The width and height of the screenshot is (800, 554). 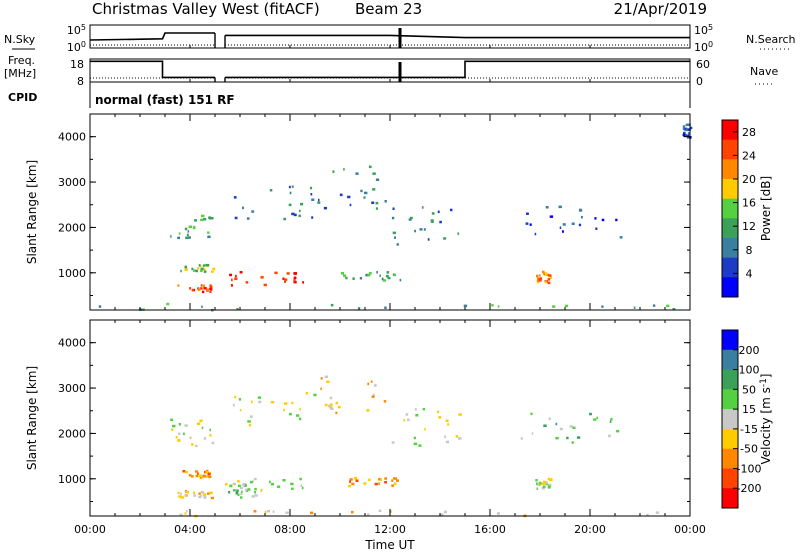 What do you see at coordinates (490, 529) in the screenshot?
I see `time-tick-label: 16:00` at bounding box center [490, 529].